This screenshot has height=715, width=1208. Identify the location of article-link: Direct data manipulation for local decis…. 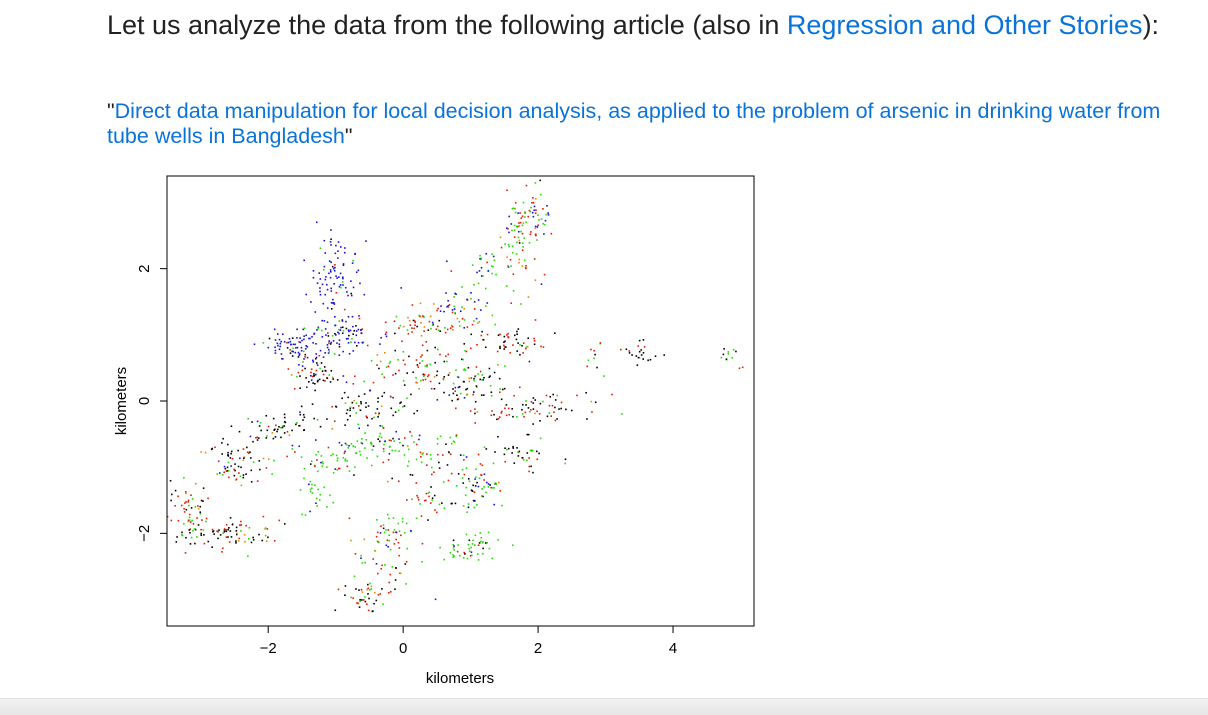
(634, 123).